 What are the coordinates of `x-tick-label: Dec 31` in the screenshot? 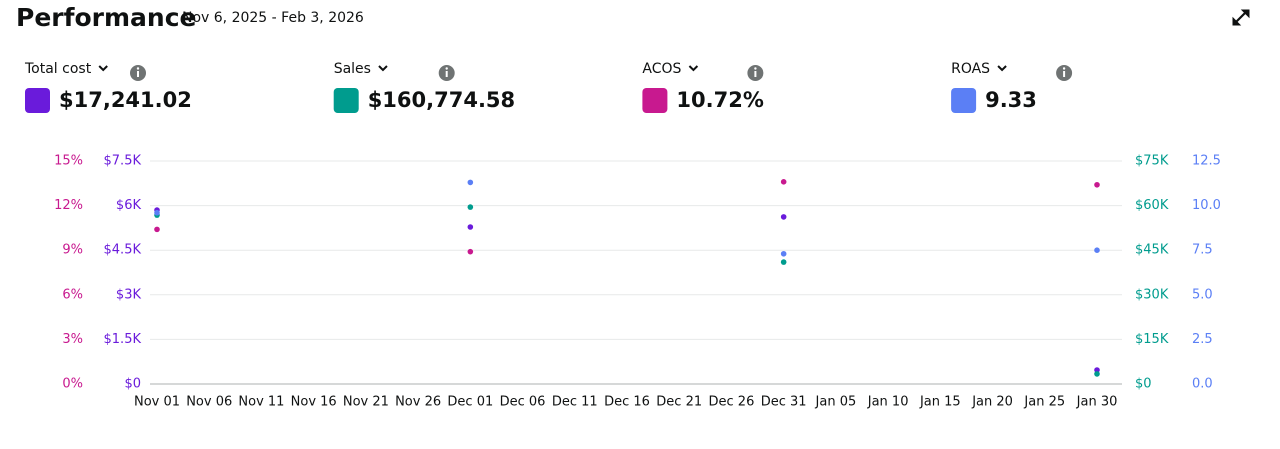 It's located at (784, 402).